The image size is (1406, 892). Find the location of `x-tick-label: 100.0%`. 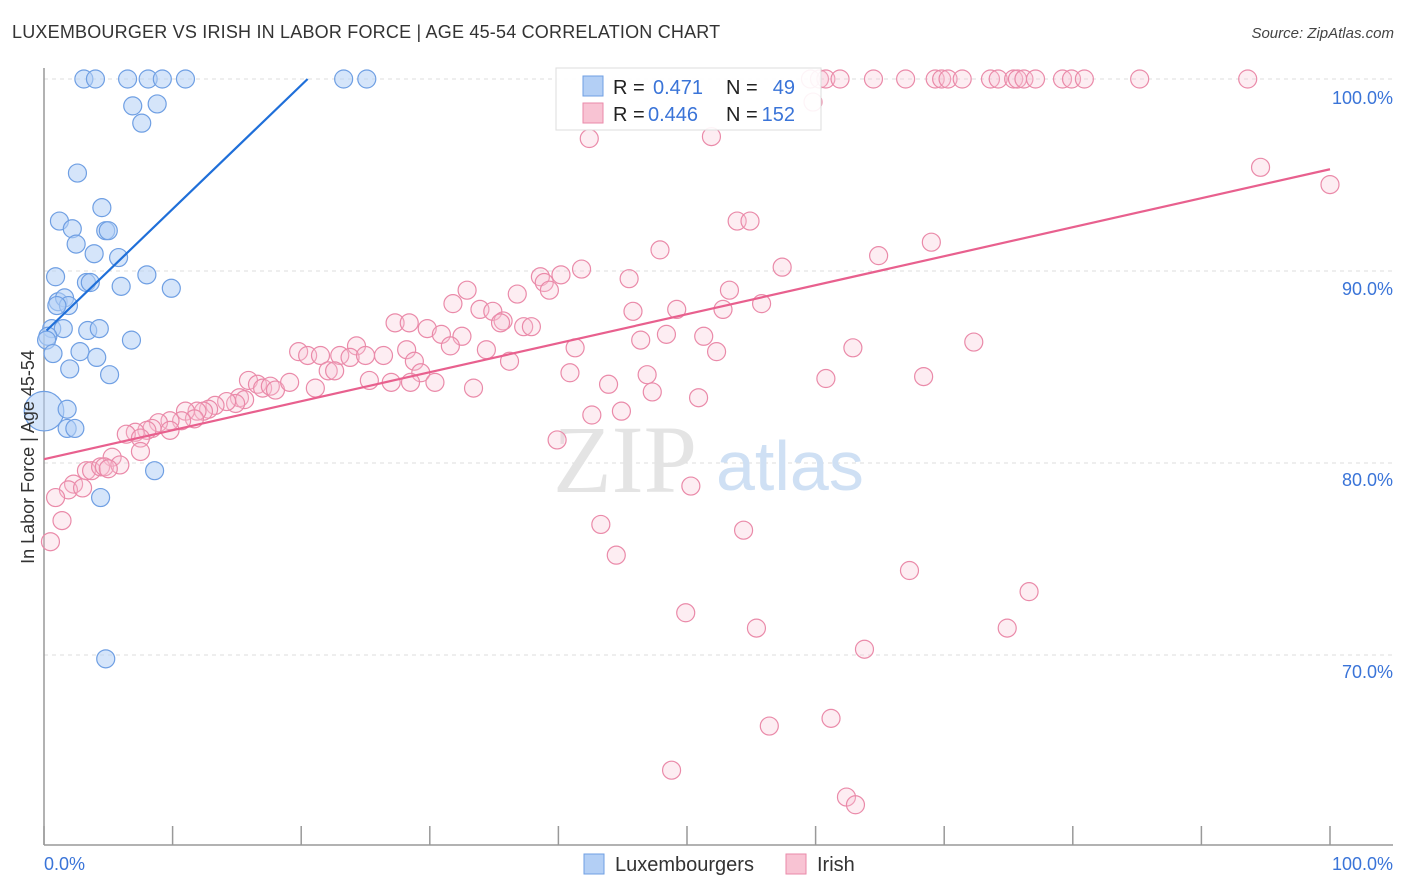

x-tick-label: 100.0% is located at coordinates (1362, 864).